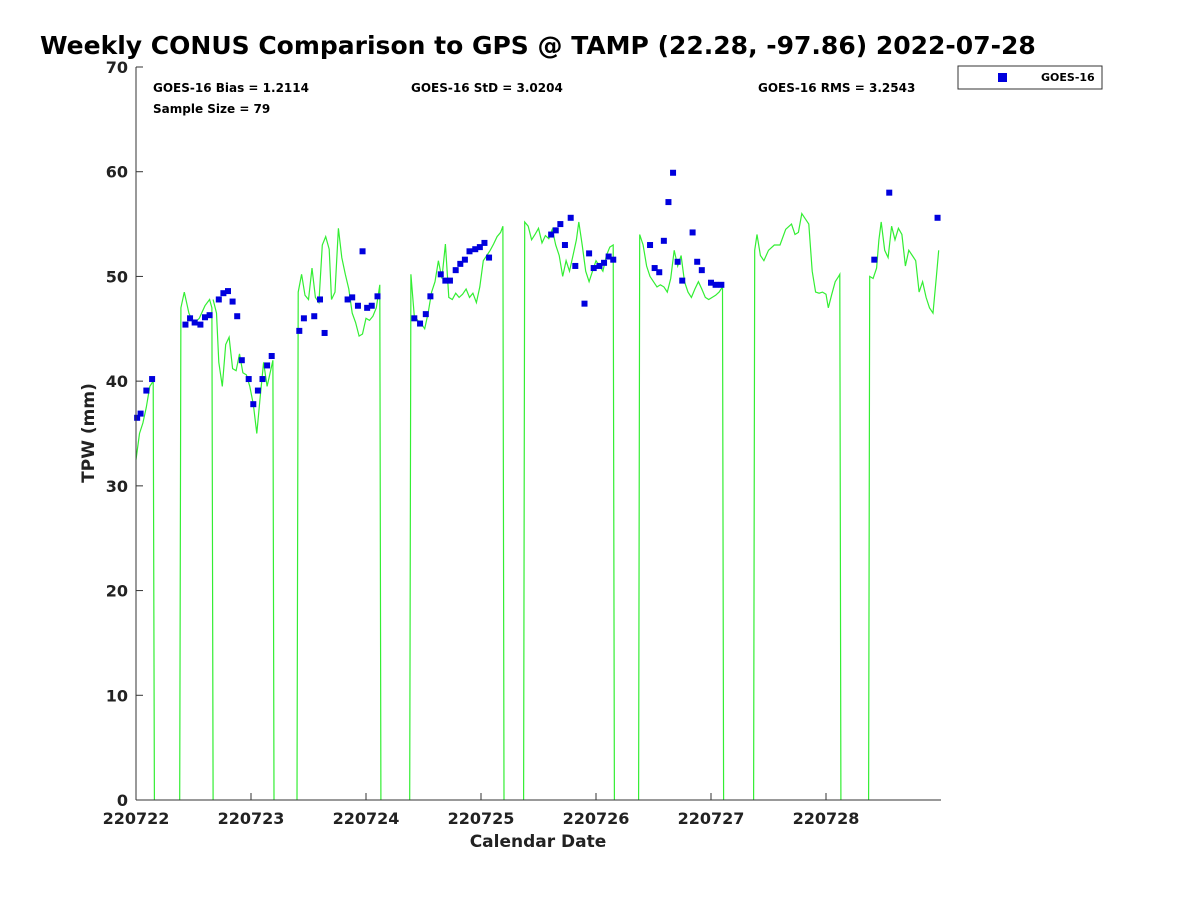 The image size is (1200, 900). I want to click on x-tick-label: 220727, so click(711, 818).